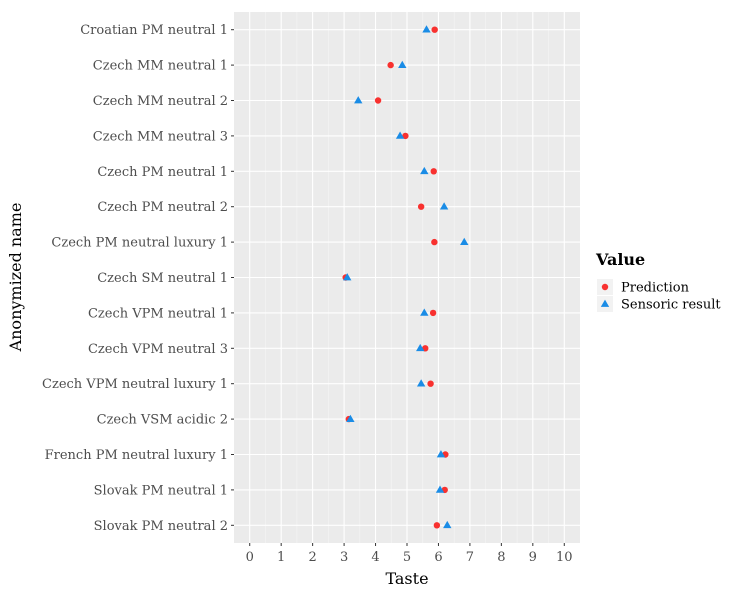  What do you see at coordinates (470, 557) in the screenshot?
I see `x-tick-label: 7` at bounding box center [470, 557].